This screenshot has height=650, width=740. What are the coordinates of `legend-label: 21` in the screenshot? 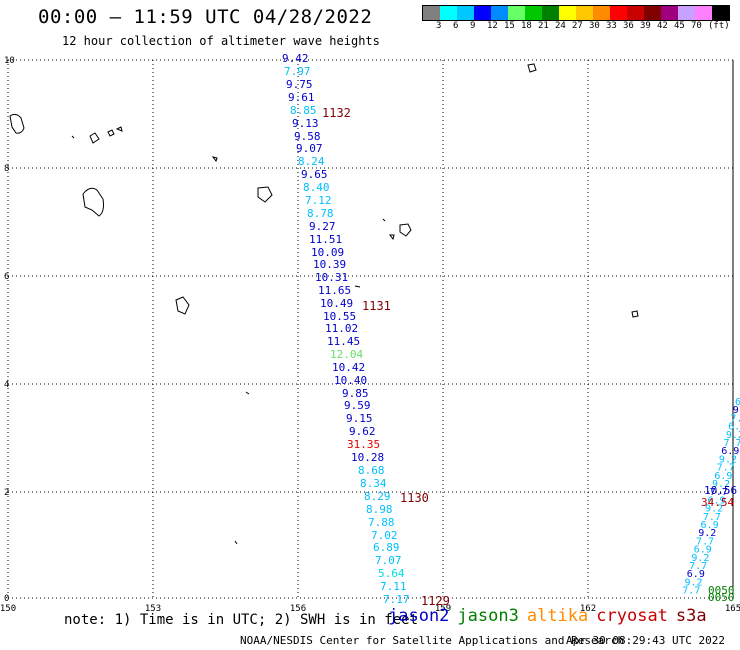 It's located at (543, 26).